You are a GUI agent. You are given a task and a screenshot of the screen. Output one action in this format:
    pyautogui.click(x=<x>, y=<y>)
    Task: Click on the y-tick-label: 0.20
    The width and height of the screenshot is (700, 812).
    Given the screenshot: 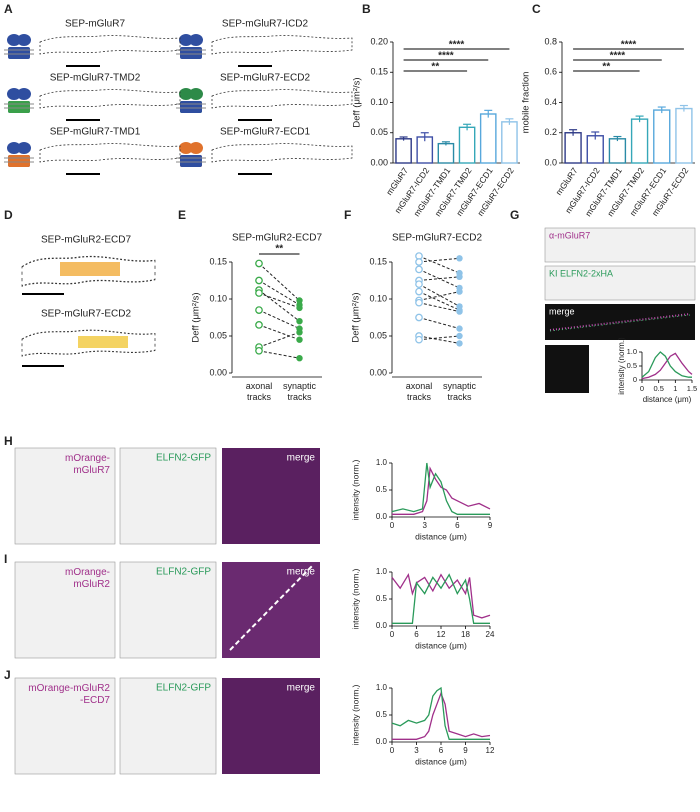 What is the action you would take?
    pyautogui.click(x=379, y=41)
    